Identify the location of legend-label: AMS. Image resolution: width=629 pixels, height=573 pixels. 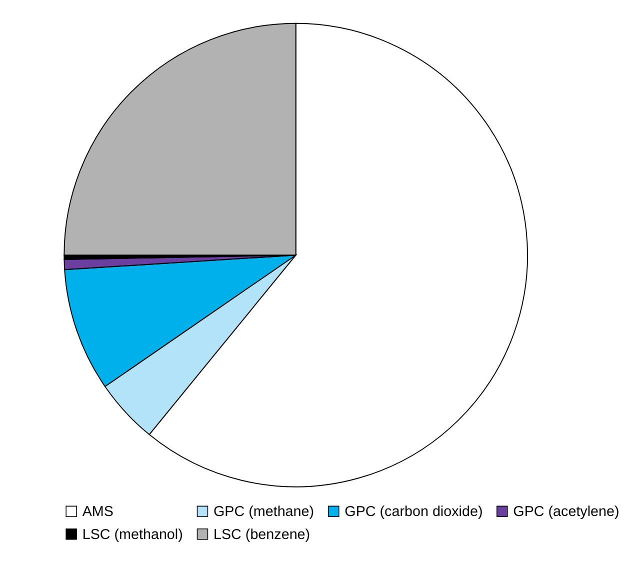
(98, 512).